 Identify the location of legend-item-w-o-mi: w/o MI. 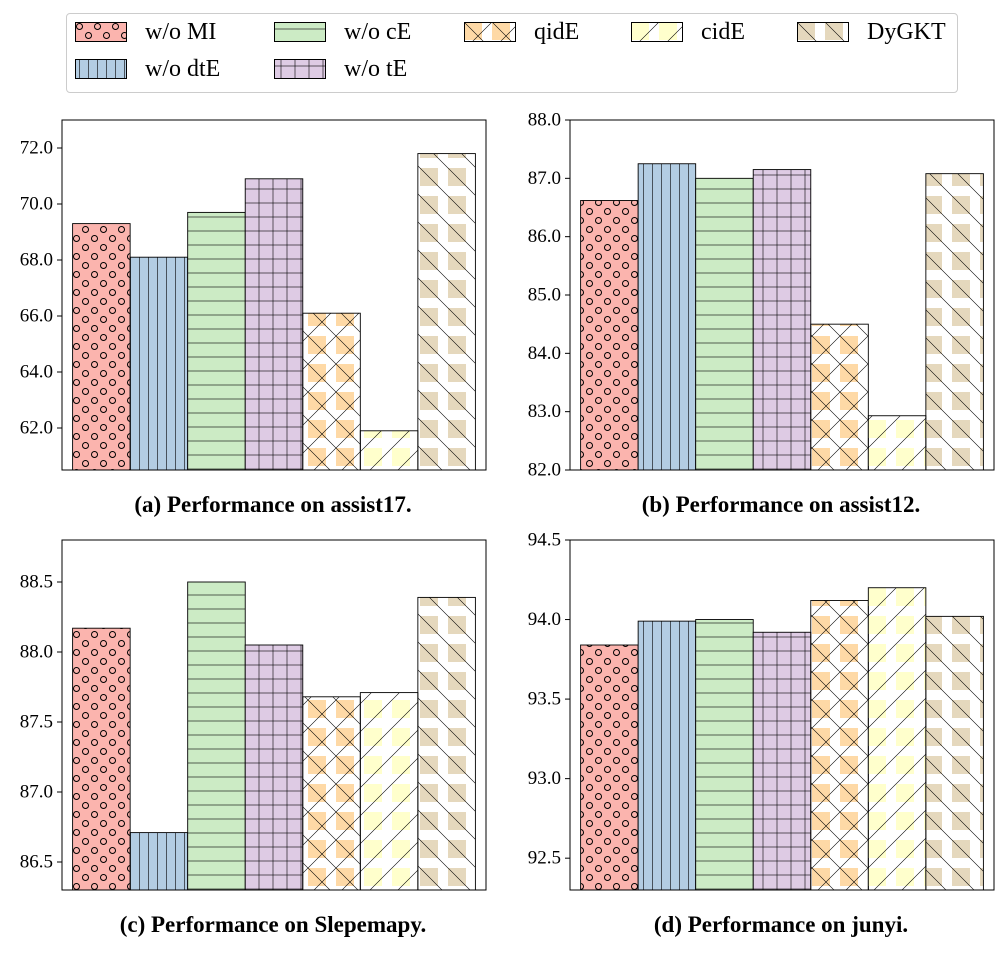
(145, 32).